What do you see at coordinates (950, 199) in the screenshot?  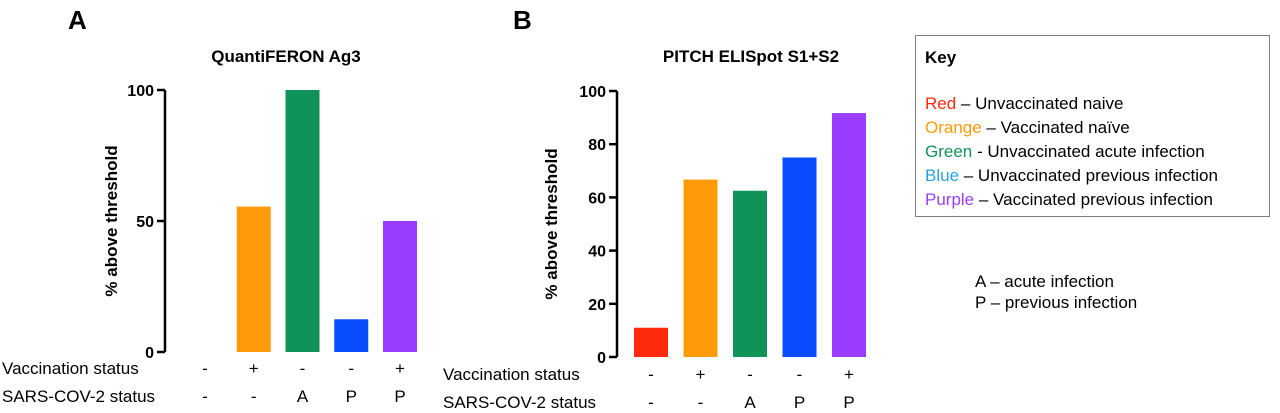 I see `key-color-word: Purple` at bounding box center [950, 199].